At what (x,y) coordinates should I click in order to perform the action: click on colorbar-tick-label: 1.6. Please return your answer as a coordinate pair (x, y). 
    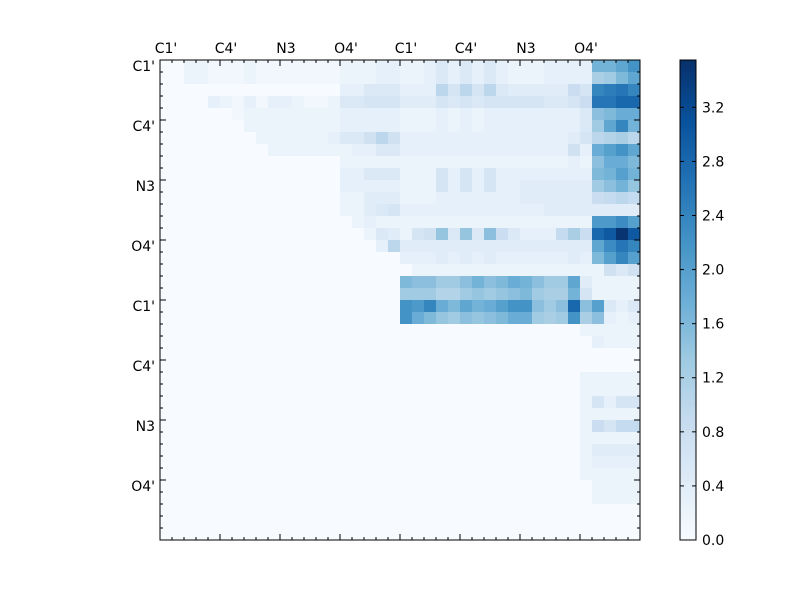
    Looking at the image, I should click on (713, 325).